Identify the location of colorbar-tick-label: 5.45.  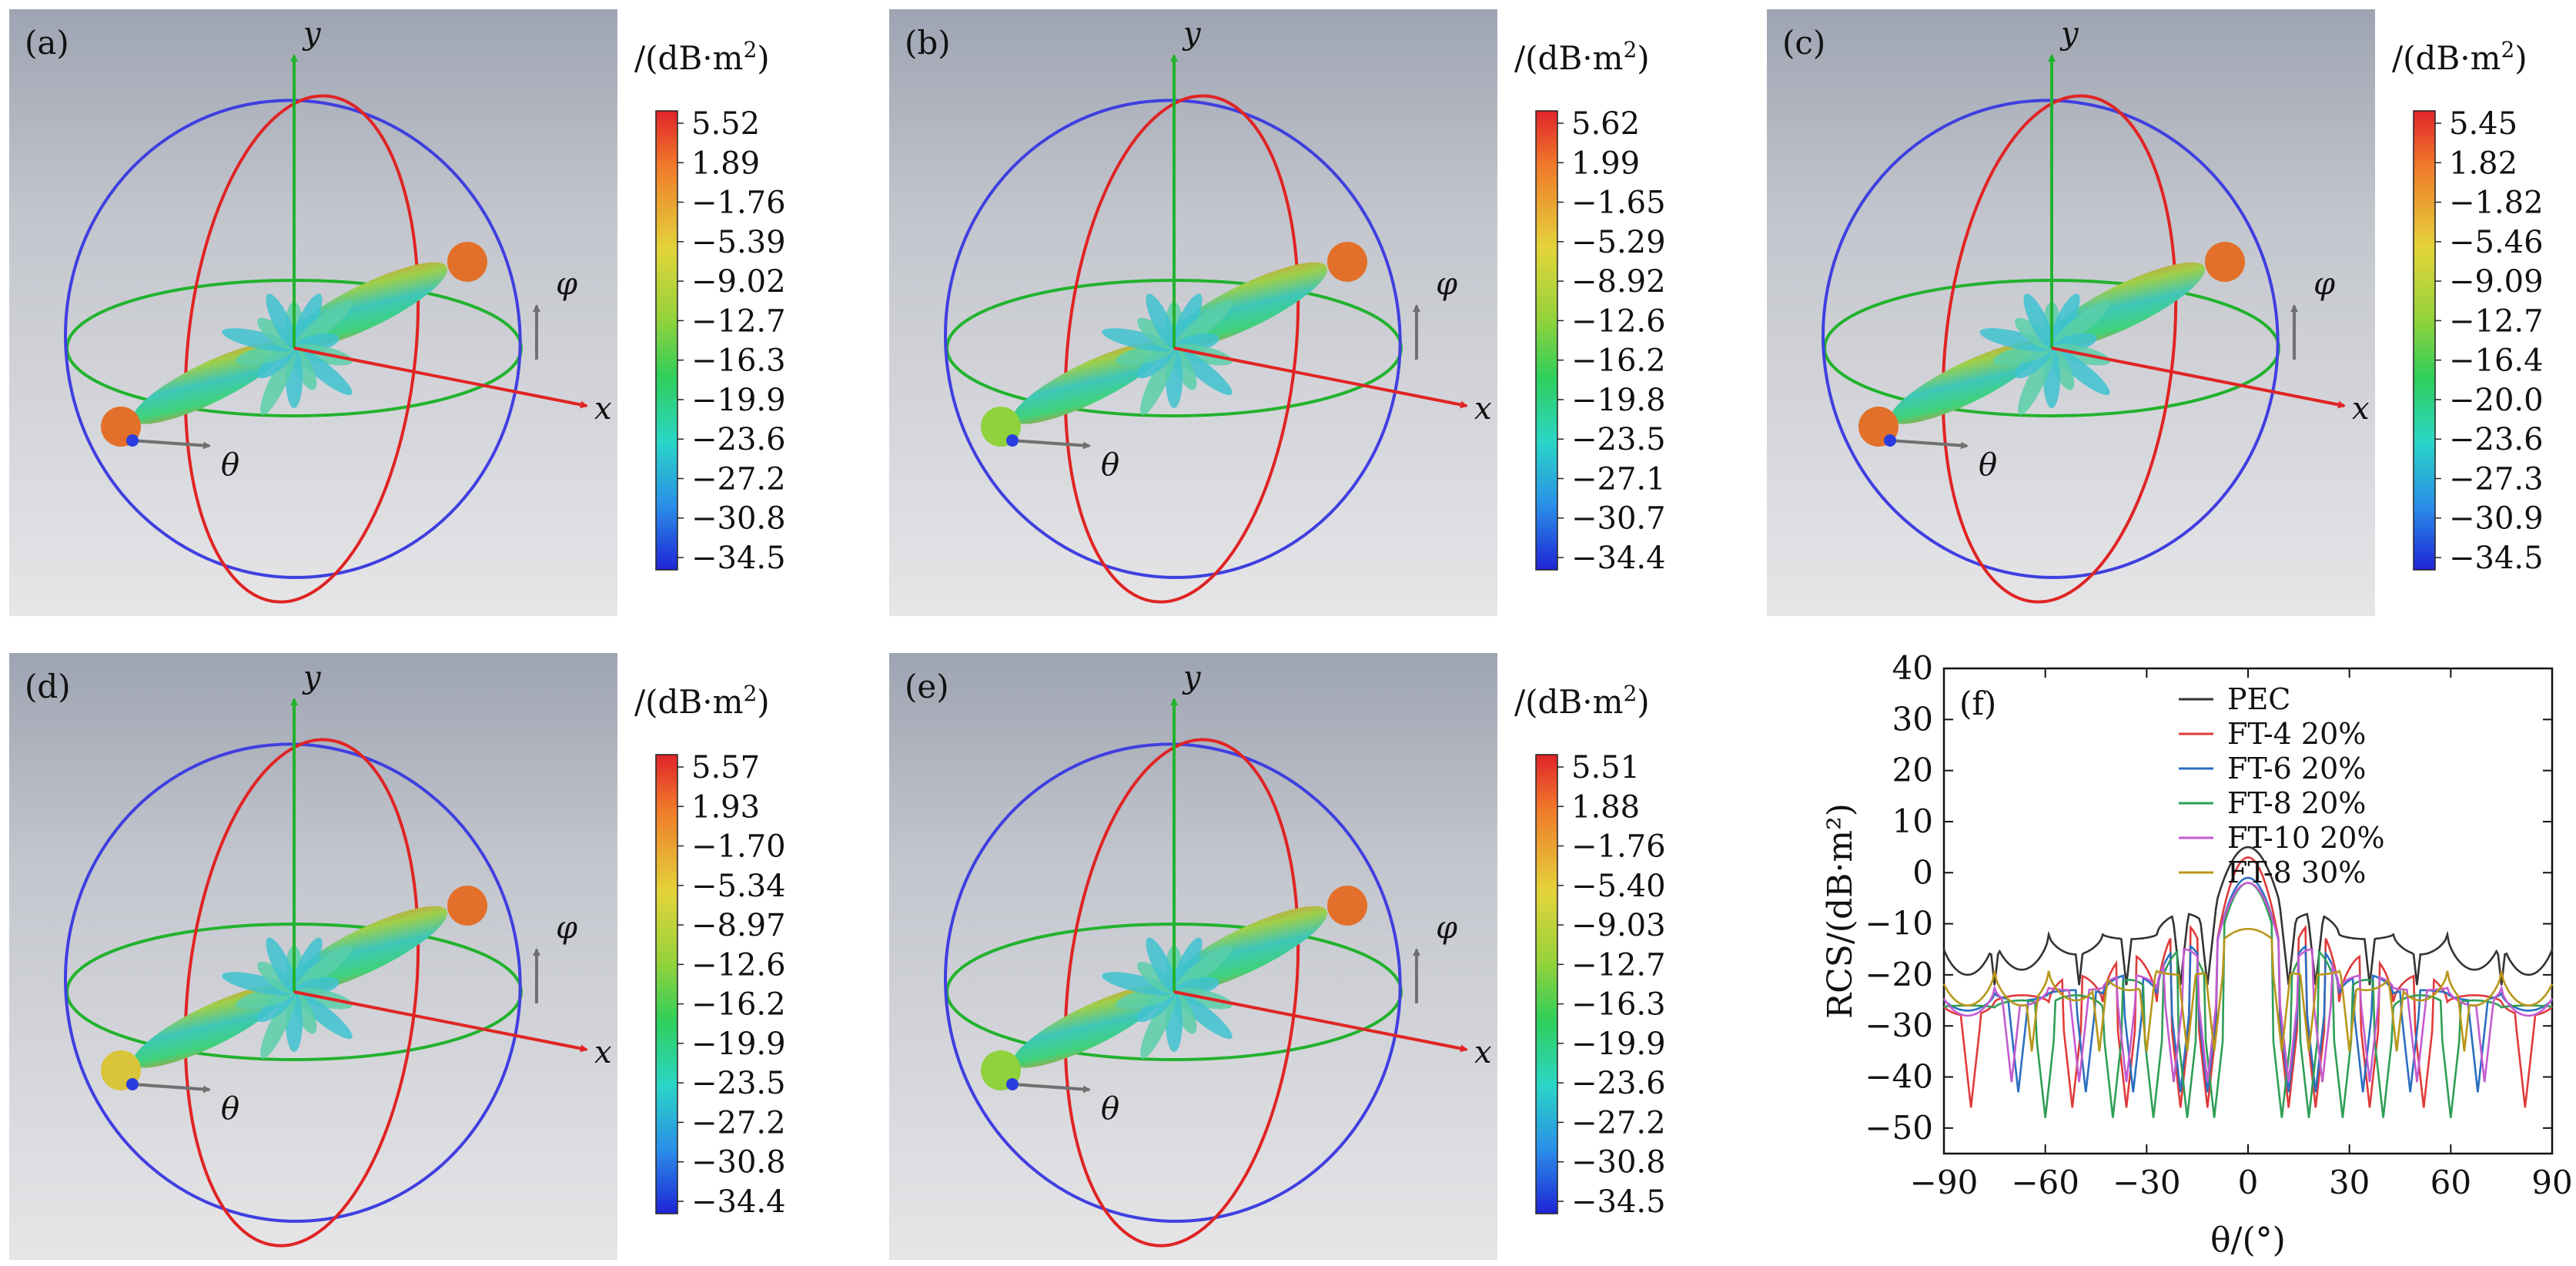
(2483, 124).